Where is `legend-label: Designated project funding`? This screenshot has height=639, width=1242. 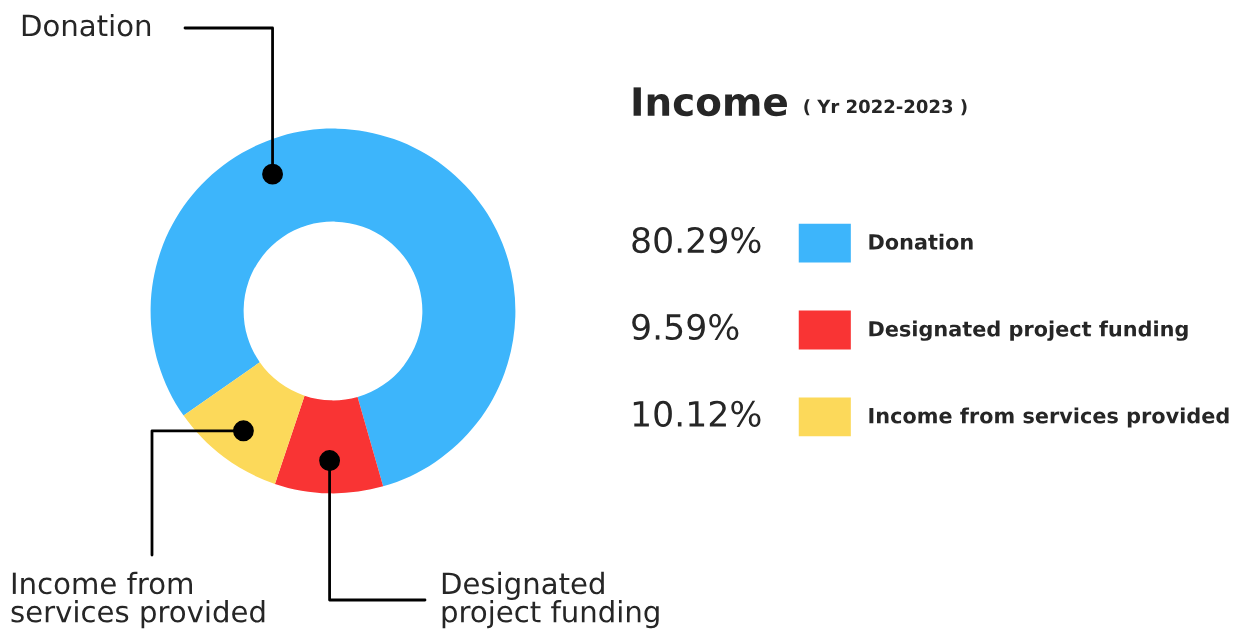 legend-label: Designated project funding is located at coordinates (1028, 330).